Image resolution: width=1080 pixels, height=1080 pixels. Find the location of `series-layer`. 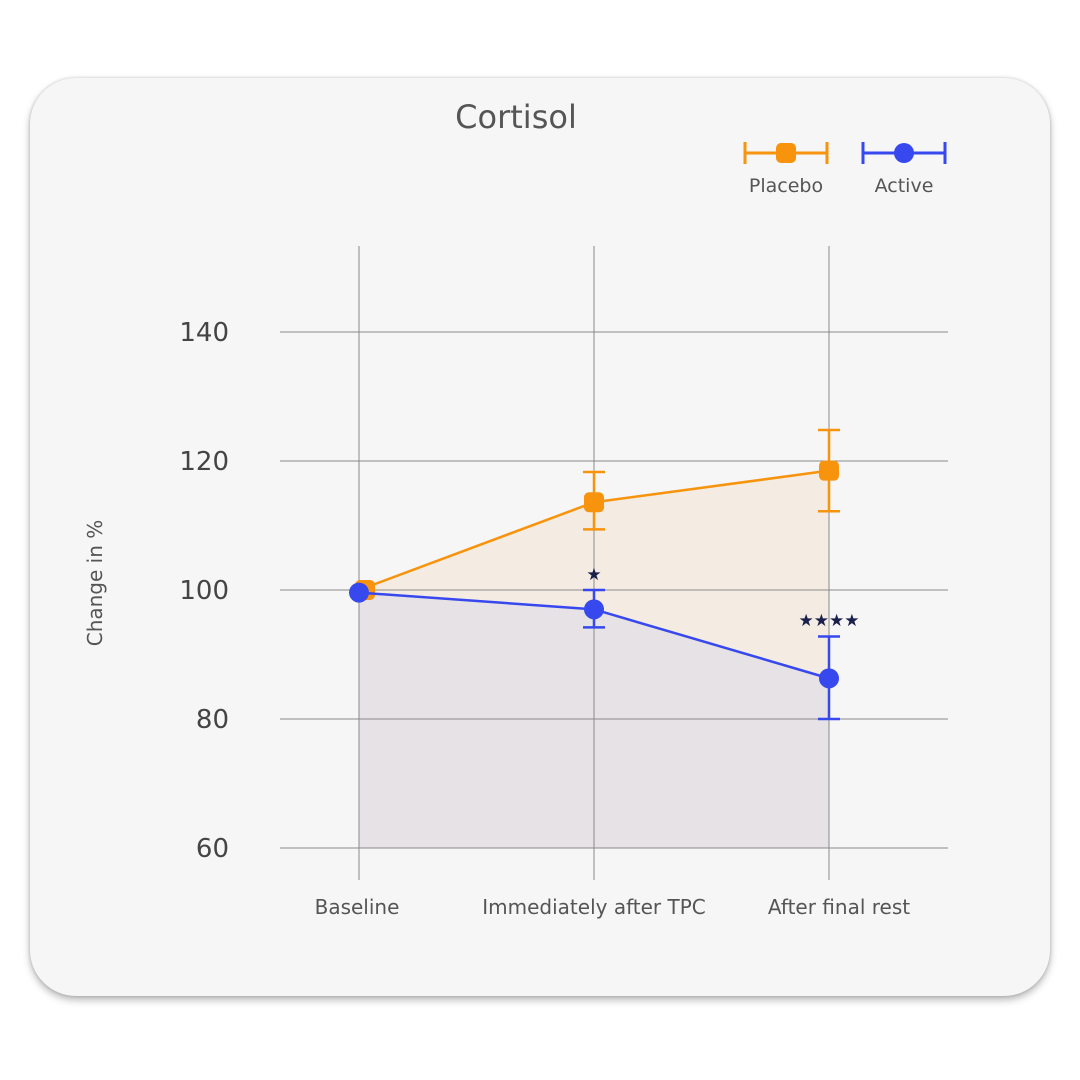

series-layer is located at coordinates (594, 574).